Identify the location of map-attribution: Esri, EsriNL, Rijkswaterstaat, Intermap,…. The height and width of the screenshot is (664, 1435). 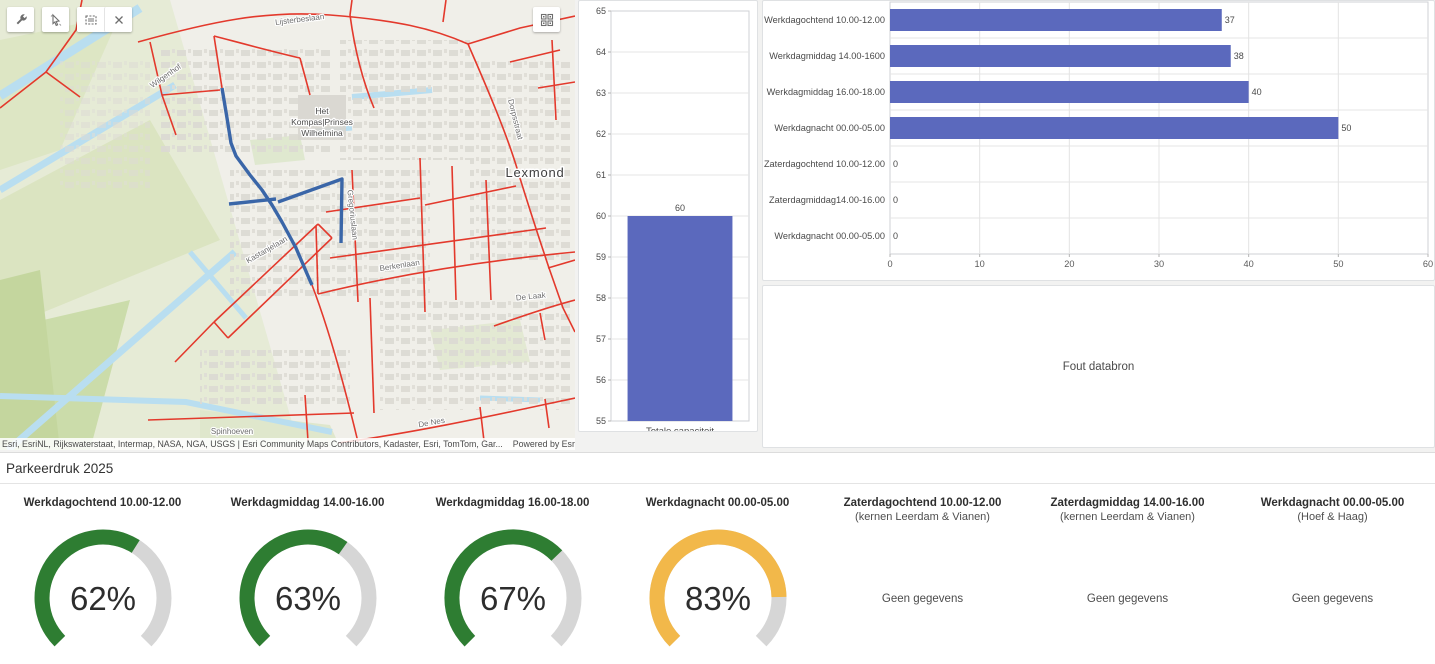
(287, 443).